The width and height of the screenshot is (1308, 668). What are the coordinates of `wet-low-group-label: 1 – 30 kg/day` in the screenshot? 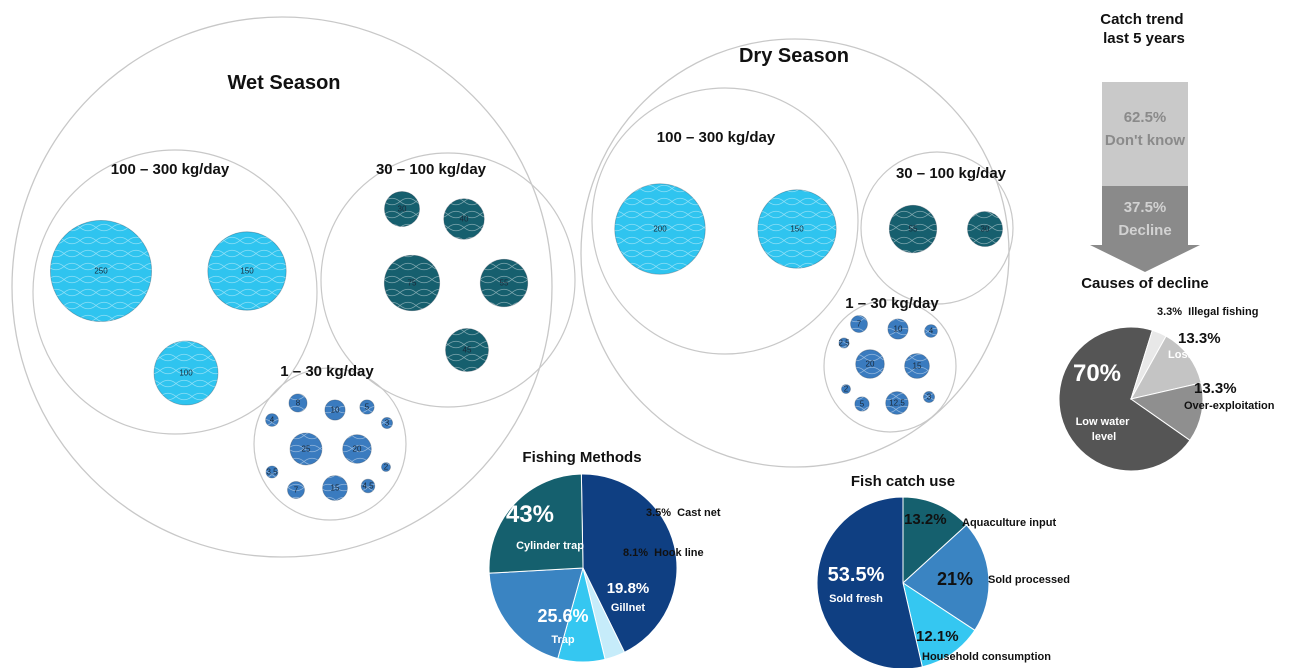 It's located at (327, 371).